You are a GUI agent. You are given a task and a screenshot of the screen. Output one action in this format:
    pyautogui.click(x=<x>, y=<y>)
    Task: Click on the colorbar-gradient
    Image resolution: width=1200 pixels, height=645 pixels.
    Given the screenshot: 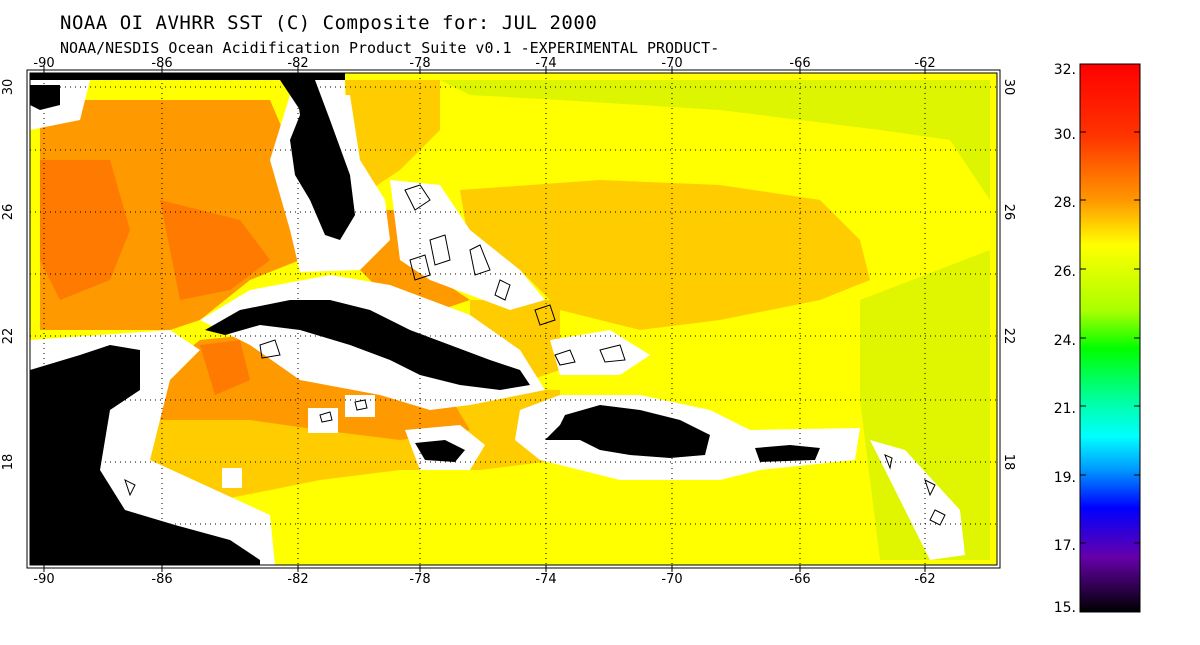 What is the action you would take?
    pyautogui.click(x=1110, y=338)
    